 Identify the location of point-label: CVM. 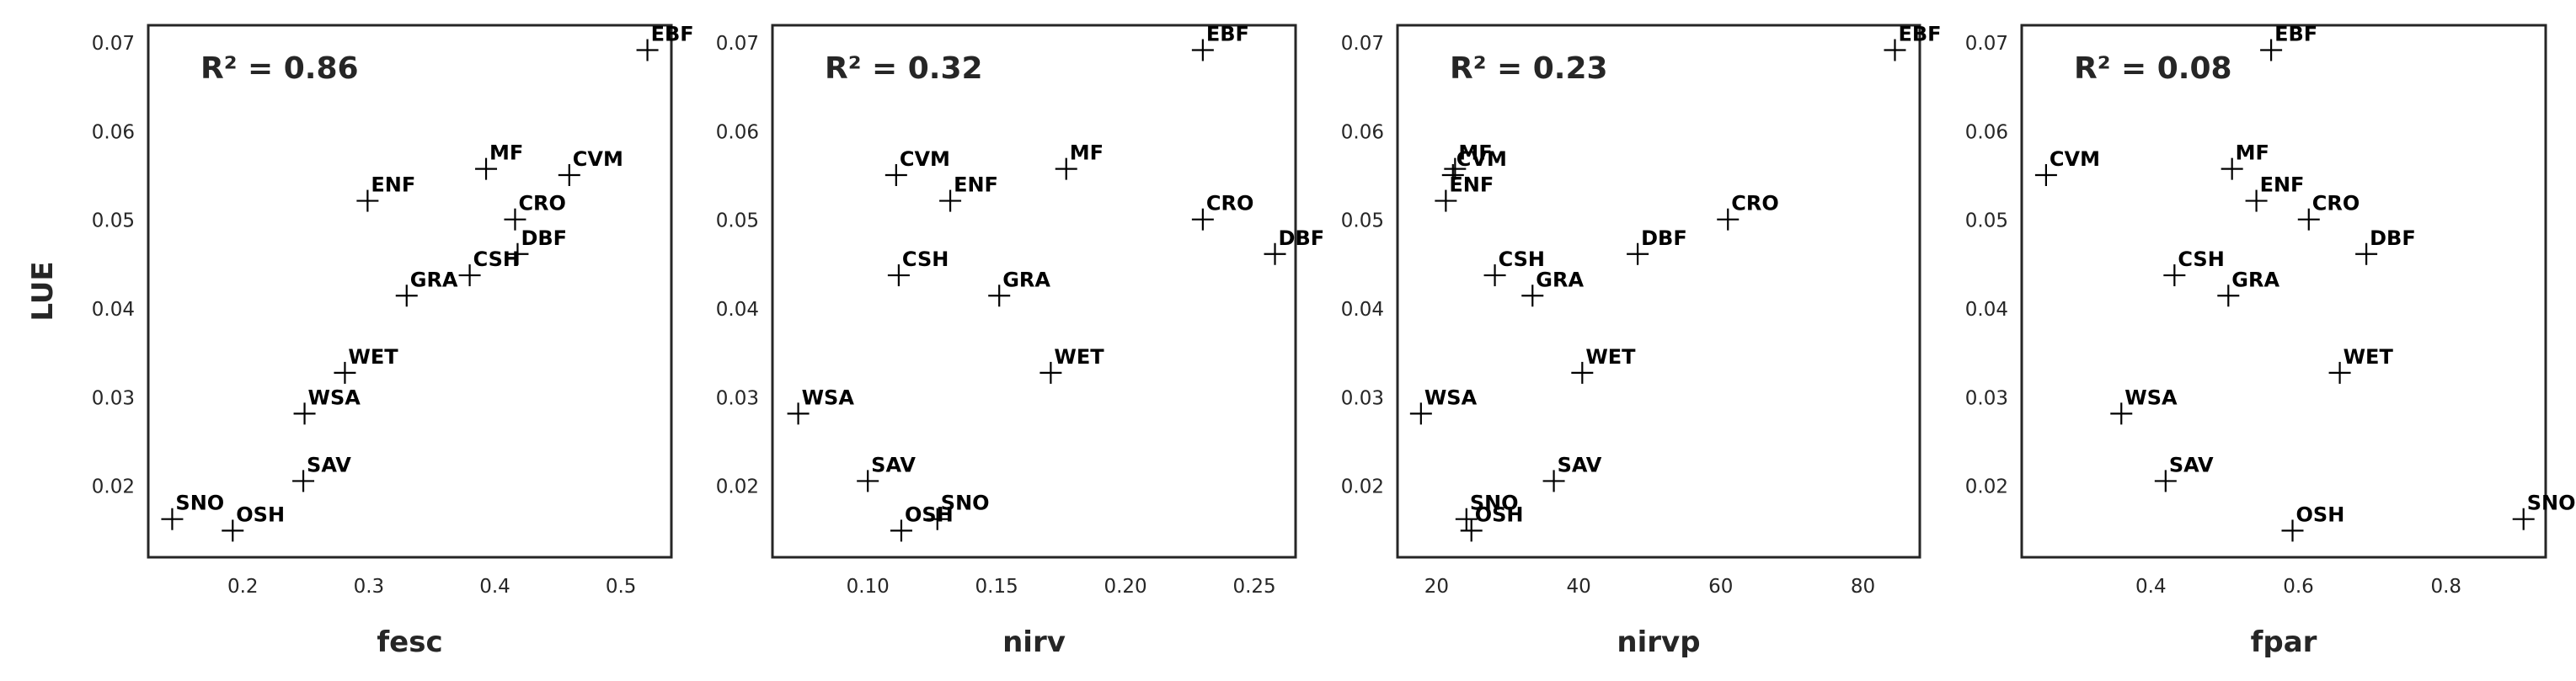
(925, 159).